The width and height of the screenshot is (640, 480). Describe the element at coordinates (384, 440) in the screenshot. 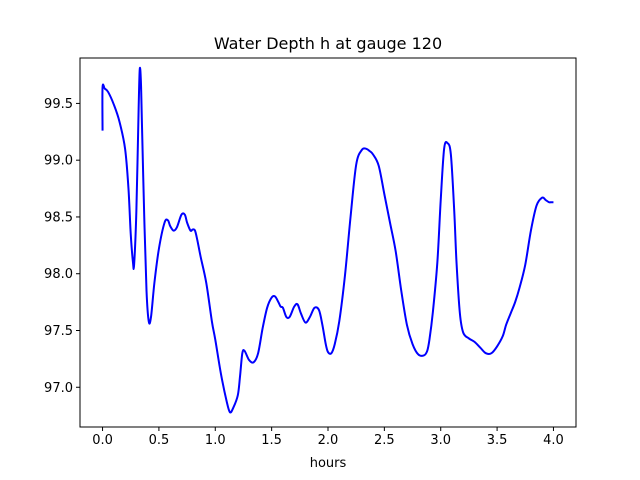

I see `x-tick-label: 2.5` at that location.